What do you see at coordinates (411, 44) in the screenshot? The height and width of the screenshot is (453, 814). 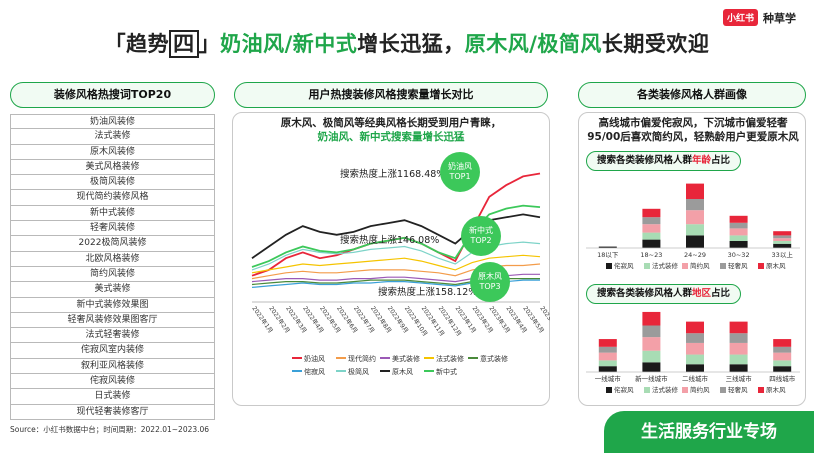 I see `title-black-1: 增长迅猛，` at bounding box center [411, 44].